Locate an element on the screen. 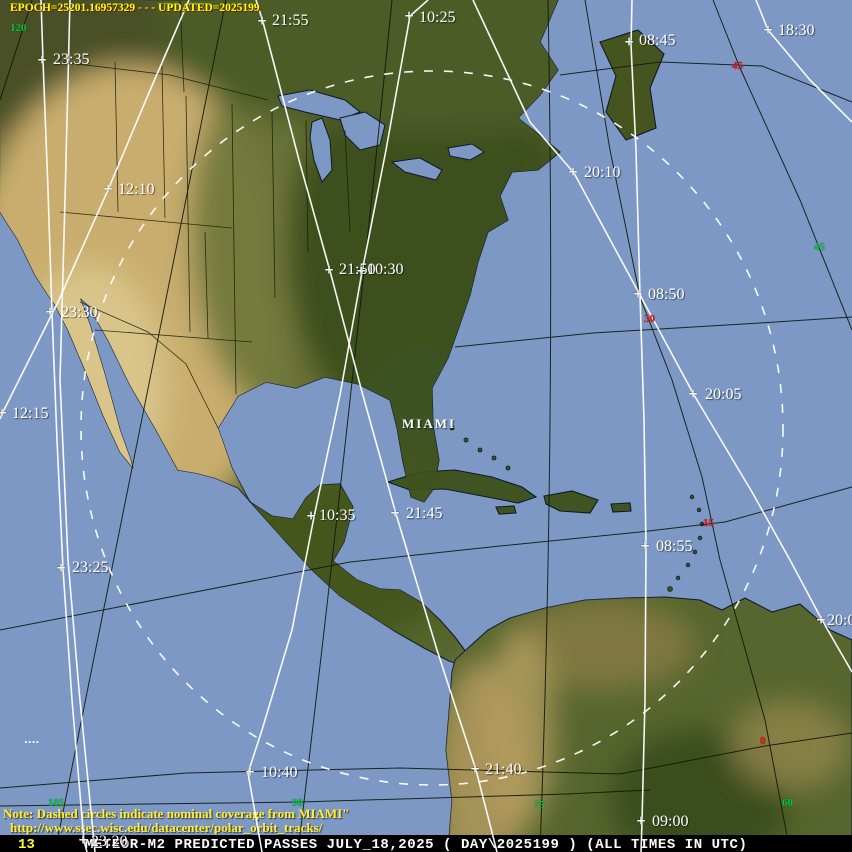  newfoundland-island is located at coordinates (632, 85).